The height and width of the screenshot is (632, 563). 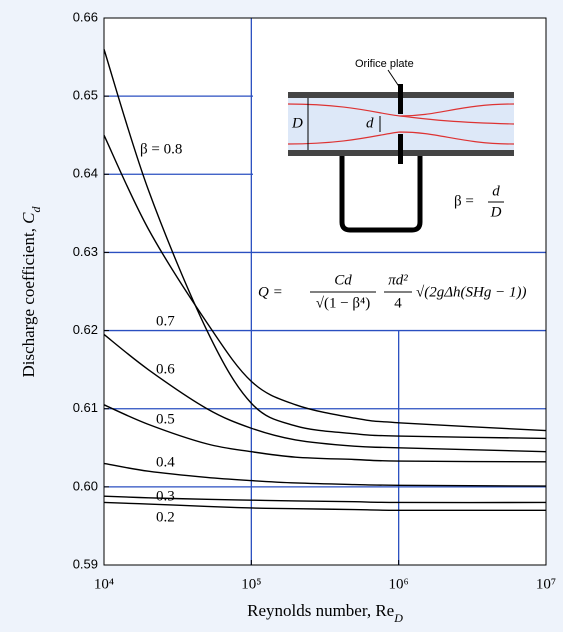 I want to click on series-label: 0.6, so click(x=165, y=369).